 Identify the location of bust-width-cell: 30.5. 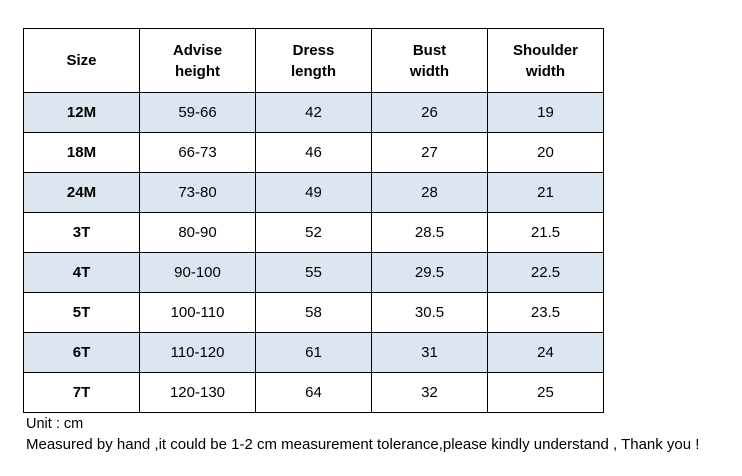
(429, 312).